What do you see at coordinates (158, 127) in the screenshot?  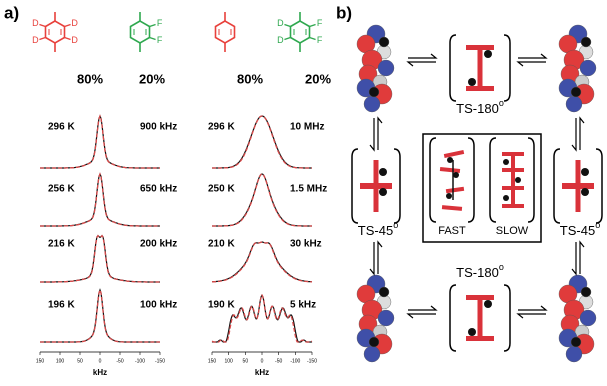 I see `rate-label: 900 kHz` at bounding box center [158, 127].